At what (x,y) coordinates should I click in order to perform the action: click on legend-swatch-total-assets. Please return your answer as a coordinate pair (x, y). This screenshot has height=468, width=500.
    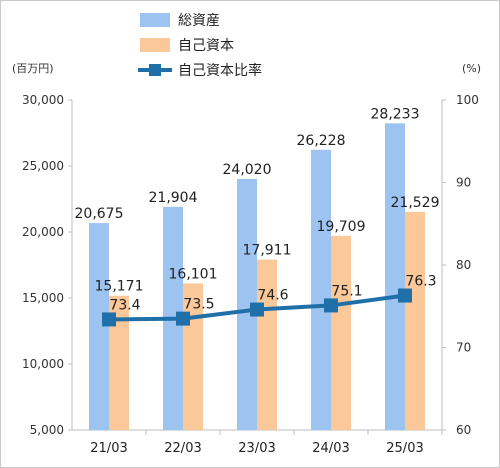
    Looking at the image, I should click on (155, 20).